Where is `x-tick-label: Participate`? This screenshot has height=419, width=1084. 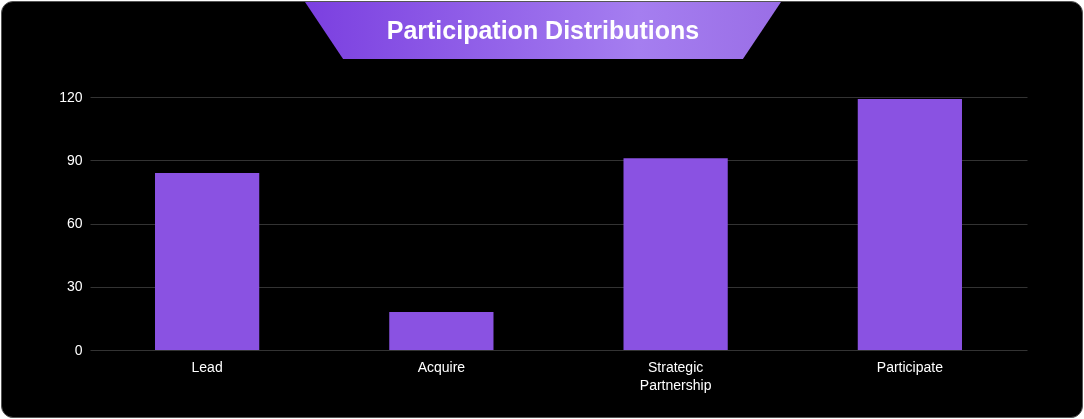
x-tick-label: Participate is located at coordinates (910, 366).